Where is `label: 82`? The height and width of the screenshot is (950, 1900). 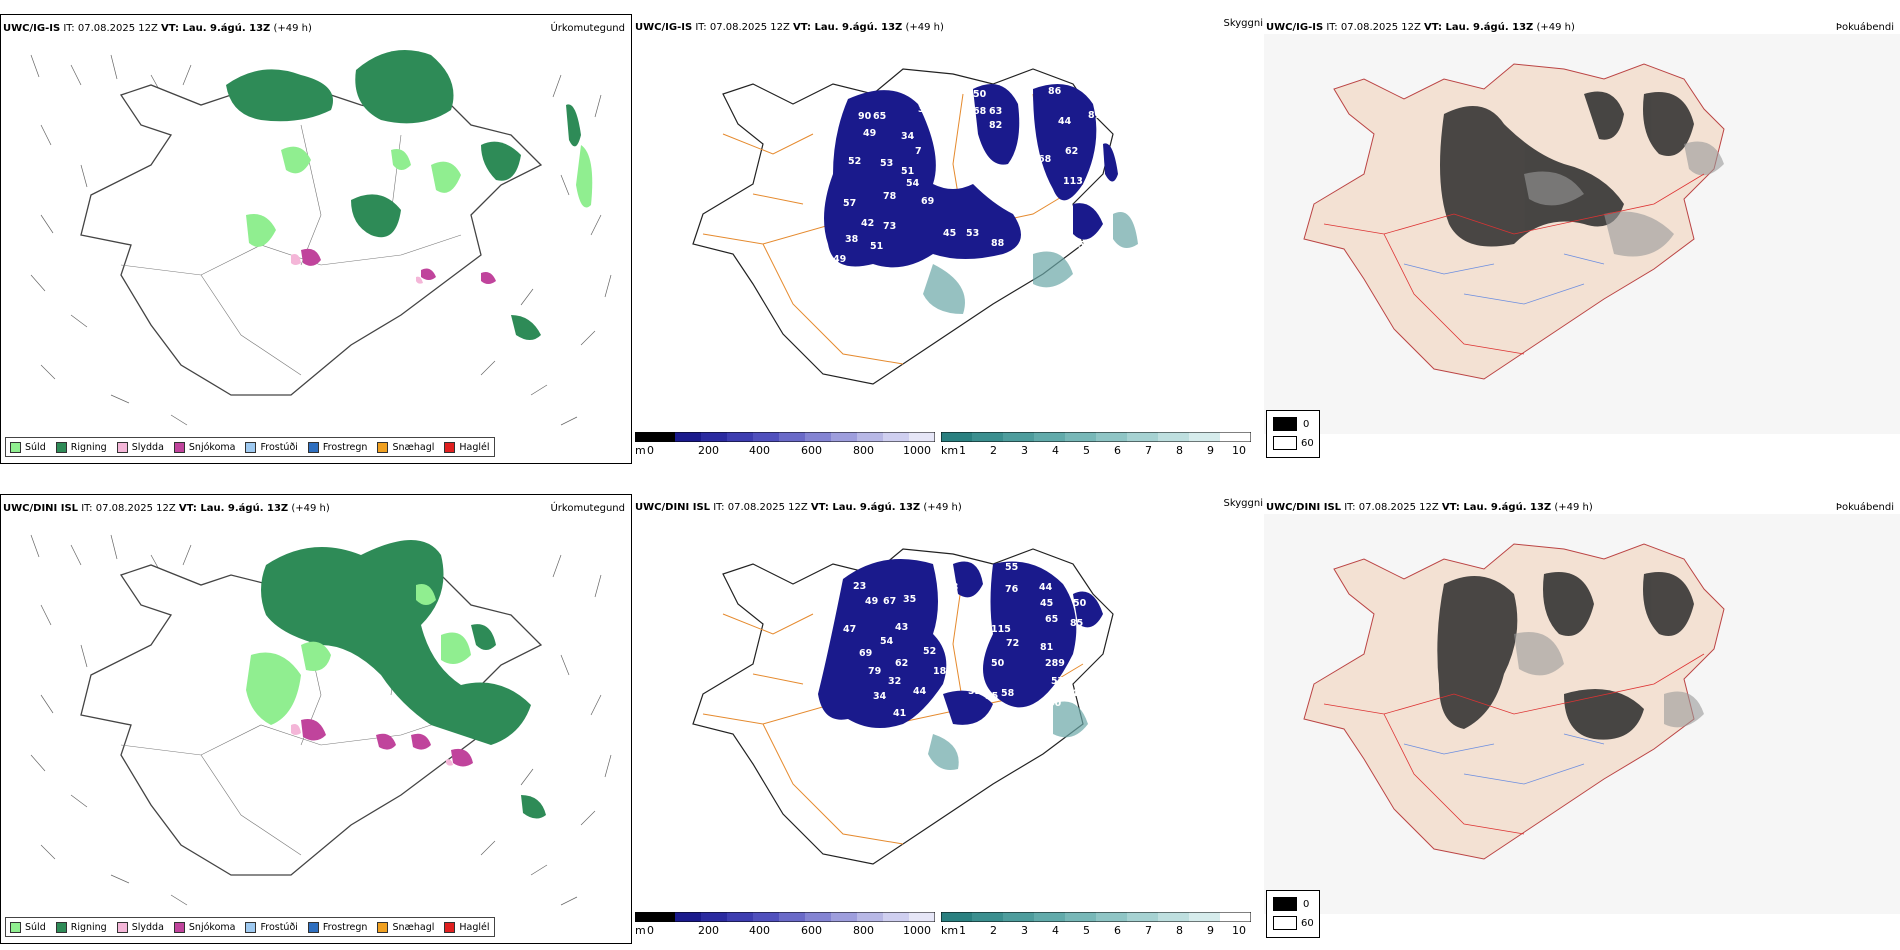
label: 82 is located at coordinates (995, 125).